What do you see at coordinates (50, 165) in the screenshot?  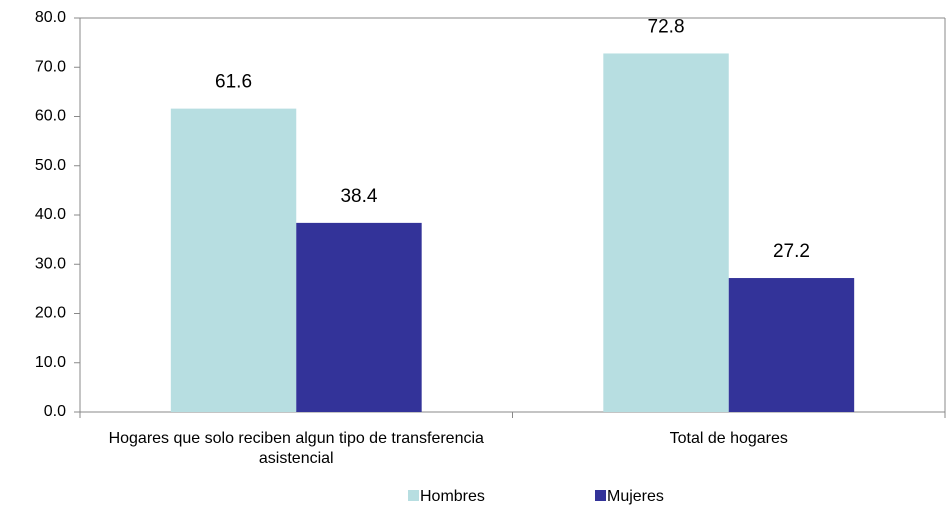 I see `y-tick-label: 50.0` at bounding box center [50, 165].